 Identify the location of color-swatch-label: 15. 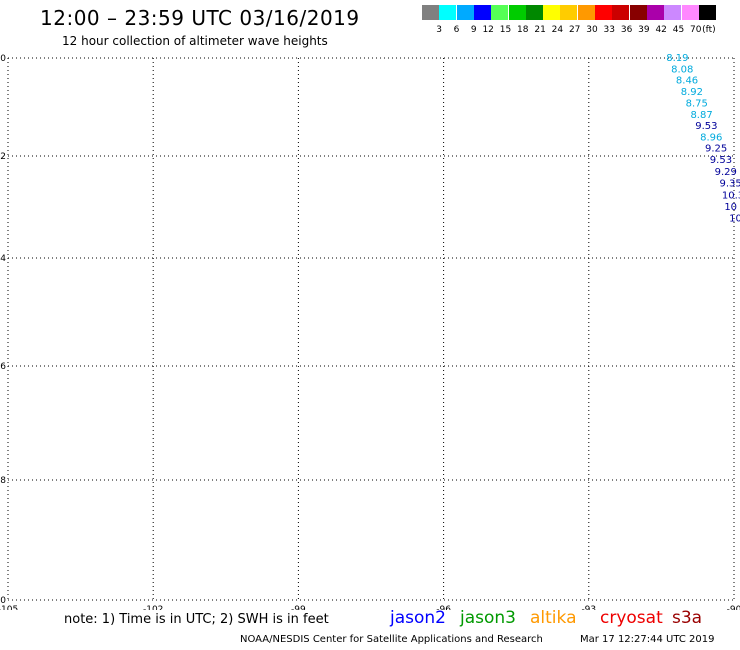
(505, 30).